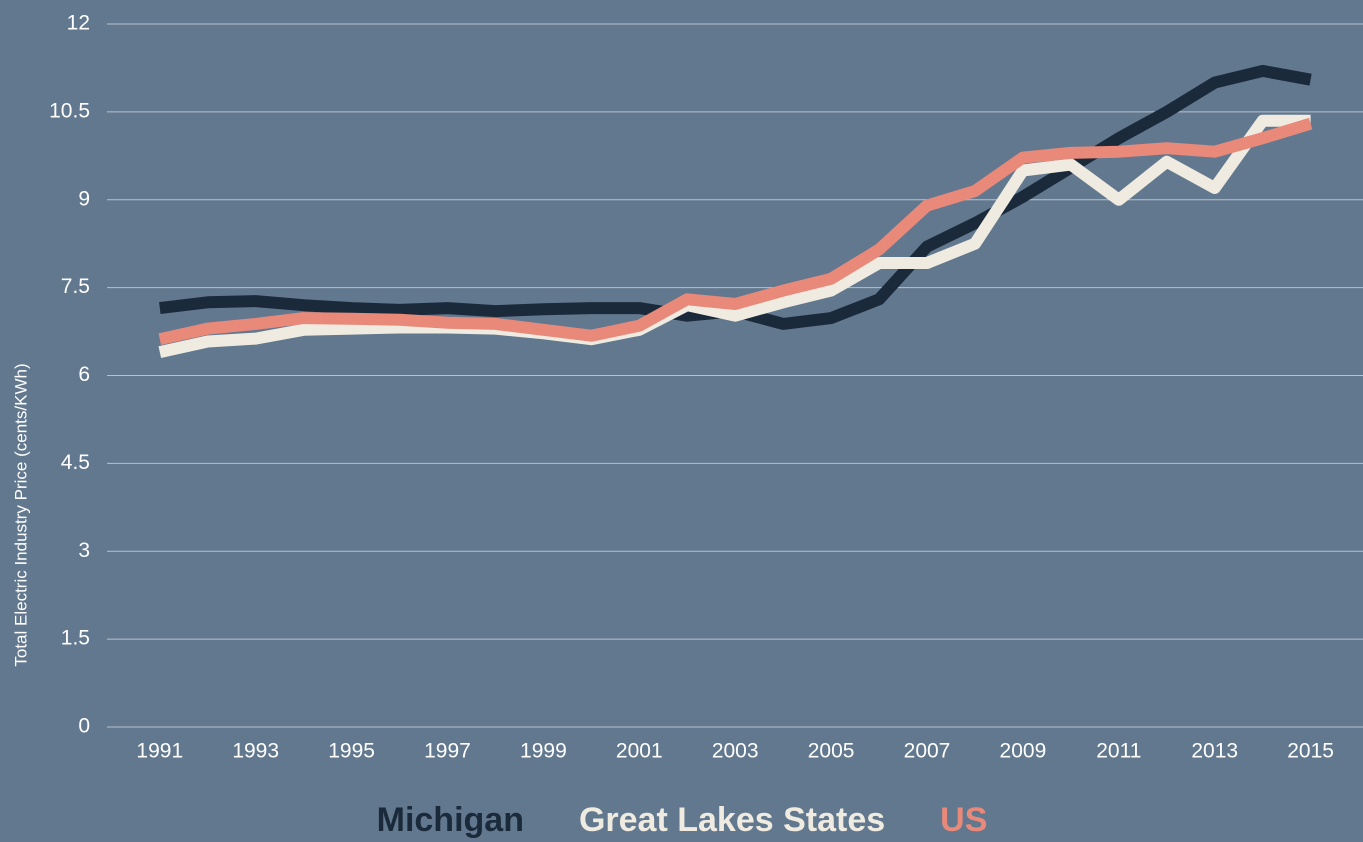 The image size is (1363, 842). I want to click on x-tick-label: 2005, so click(831, 751).